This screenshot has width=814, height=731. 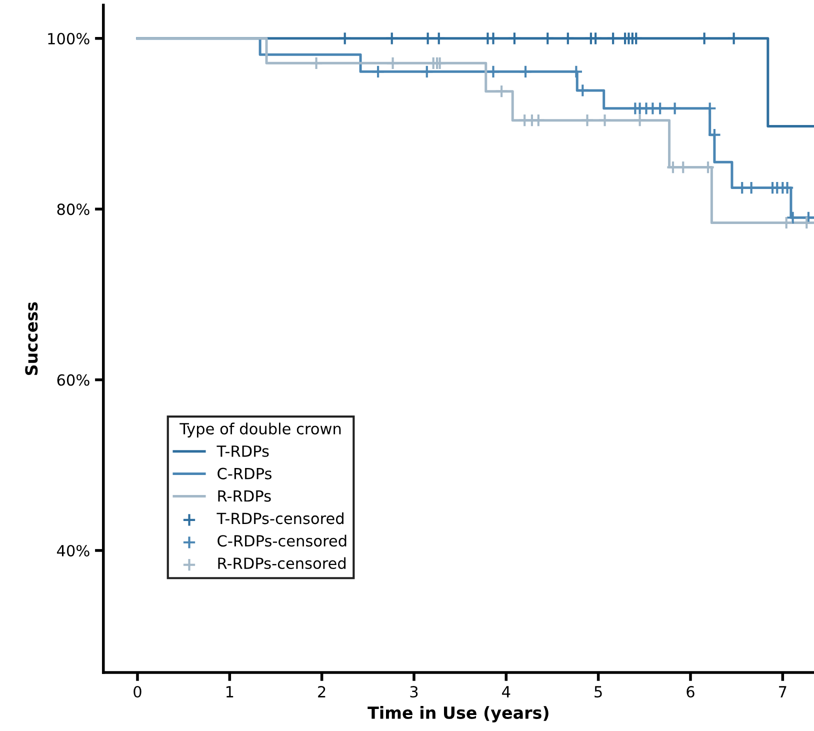 What do you see at coordinates (458, 714) in the screenshot?
I see `x-axis-title: Time in Use (years)` at bounding box center [458, 714].